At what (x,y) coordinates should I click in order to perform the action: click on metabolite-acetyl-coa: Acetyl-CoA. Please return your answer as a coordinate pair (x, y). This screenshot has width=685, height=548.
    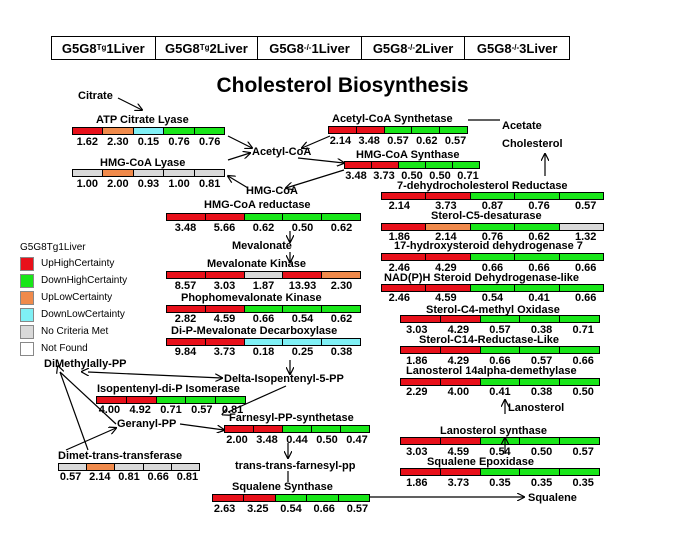
    Looking at the image, I should click on (282, 152).